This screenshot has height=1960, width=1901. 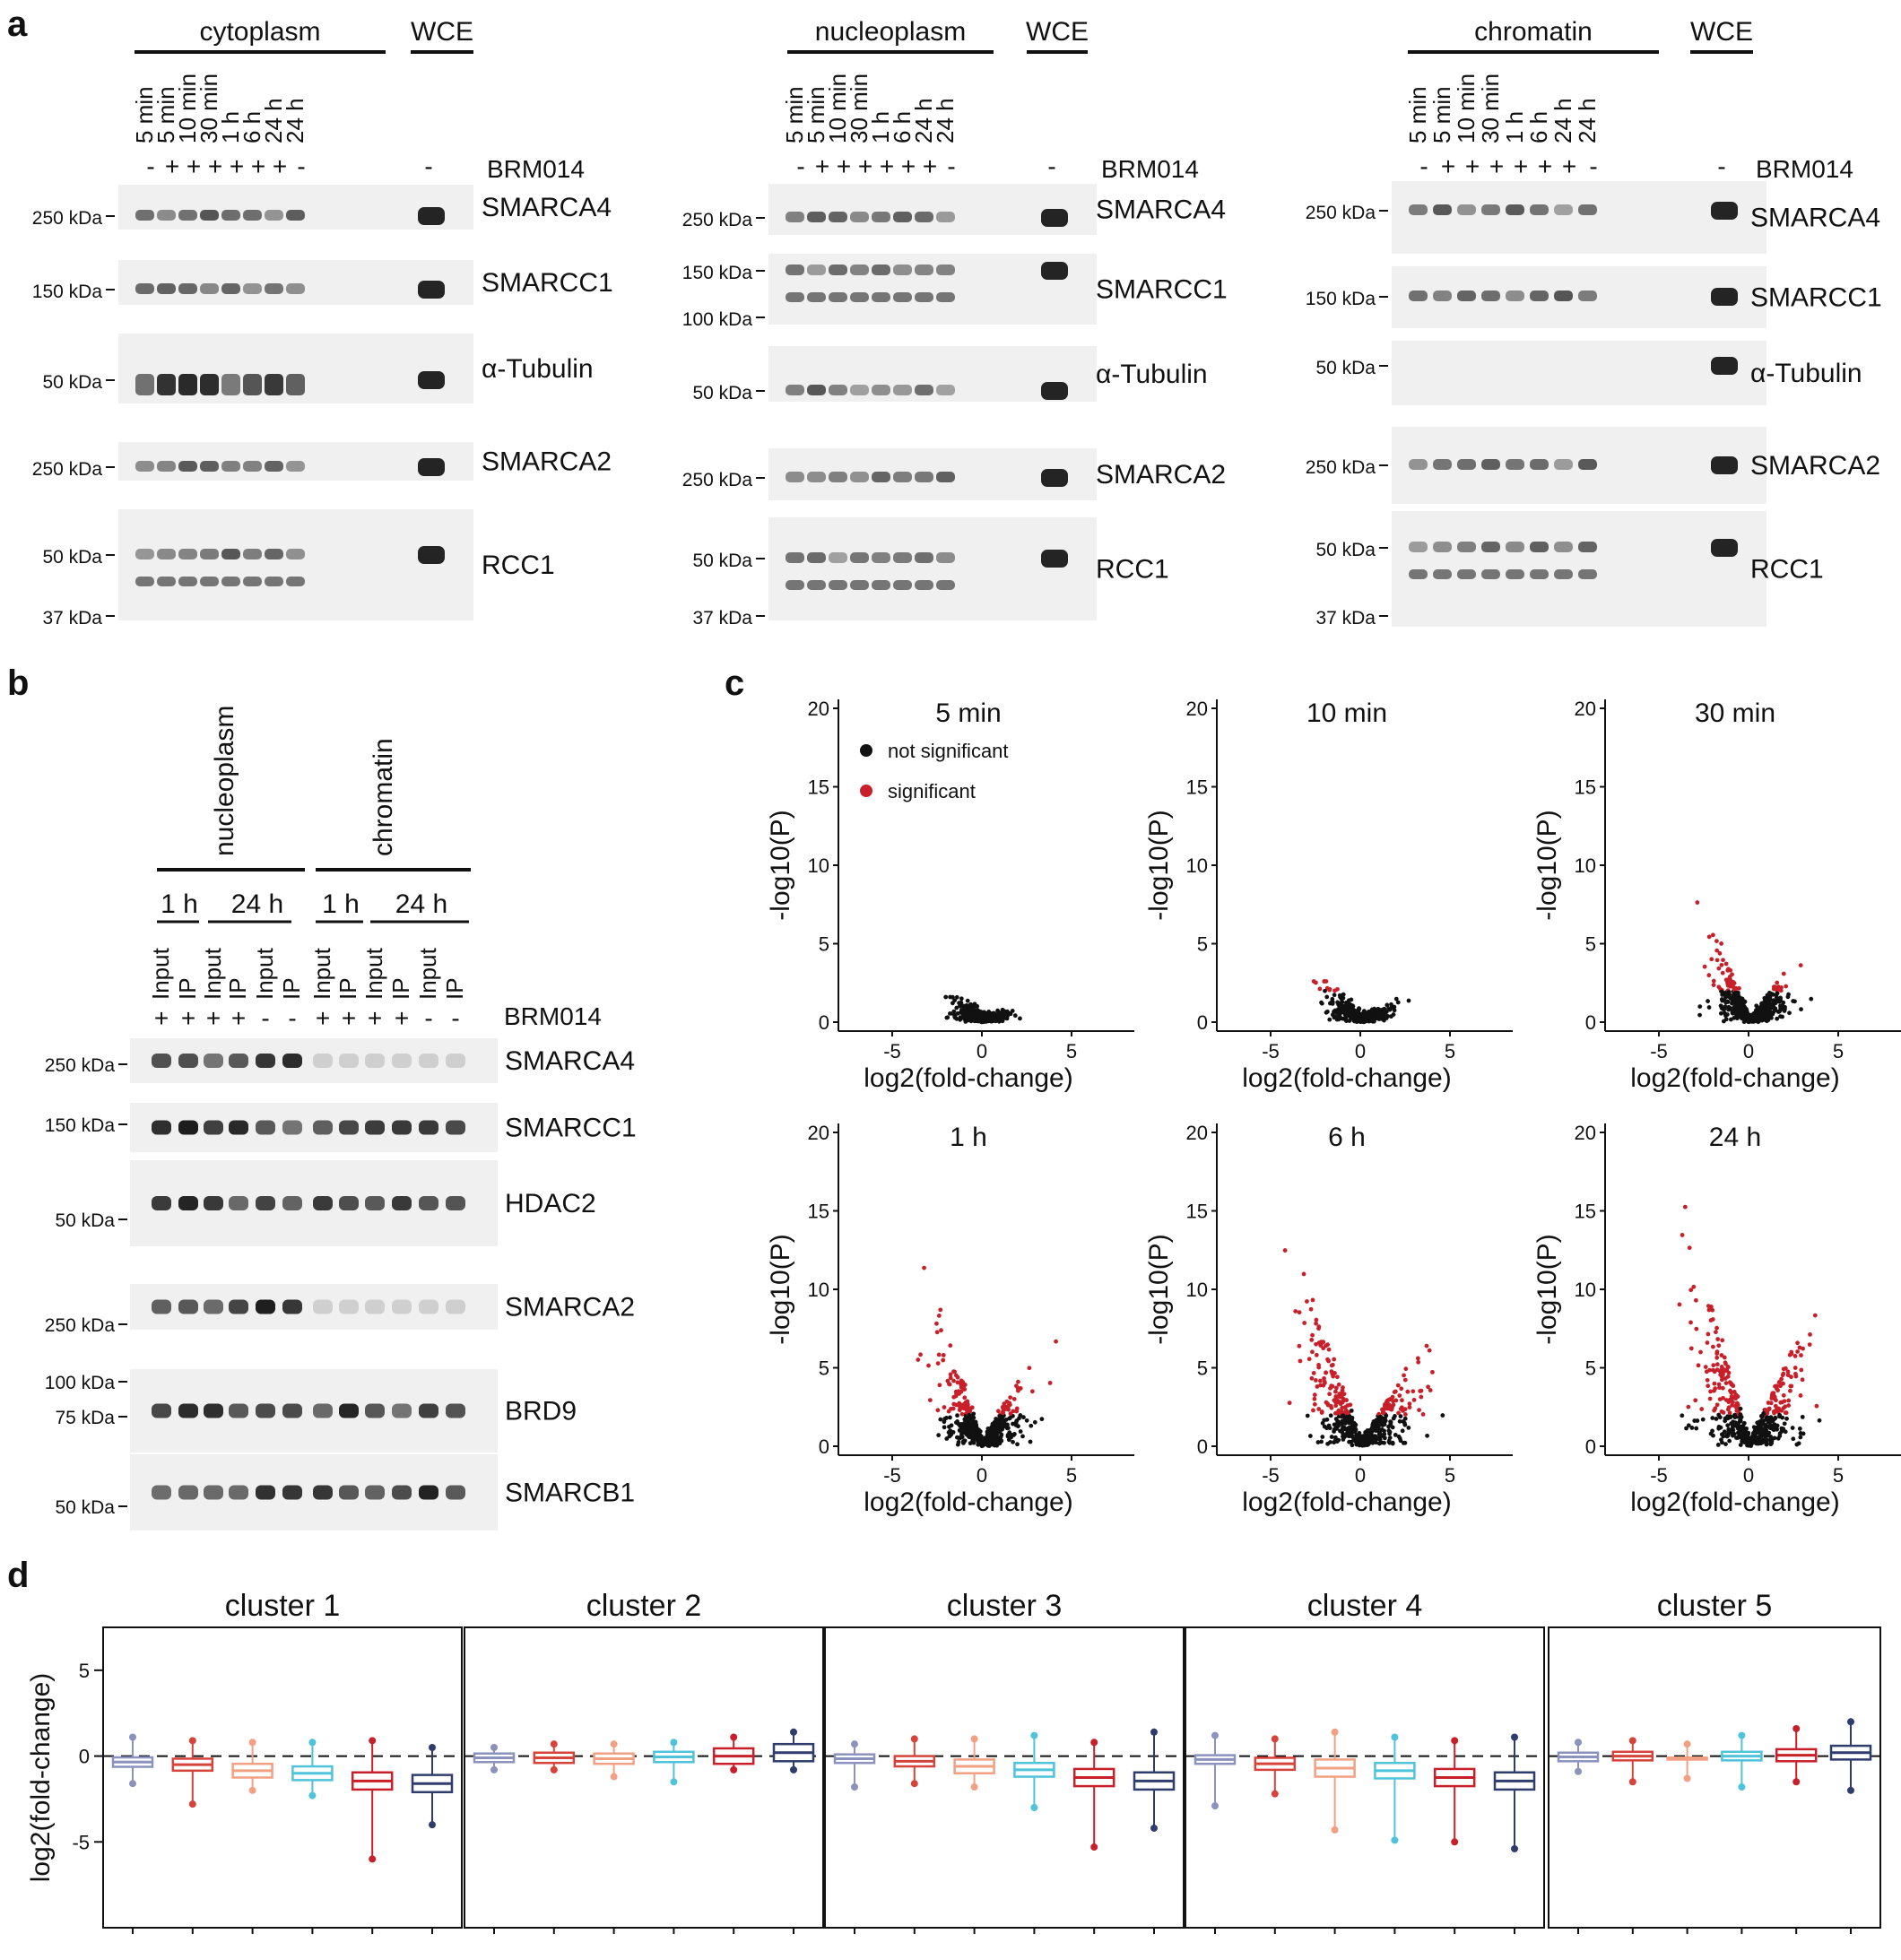 What do you see at coordinates (81, 1842) in the screenshot?
I see `y-tick-label: -5` at bounding box center [81, 1842].